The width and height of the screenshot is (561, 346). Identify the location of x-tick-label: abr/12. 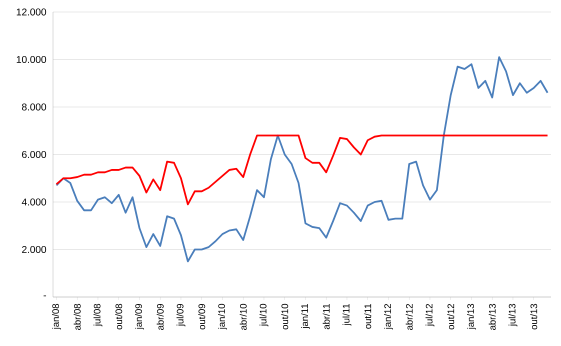
(409, 317).